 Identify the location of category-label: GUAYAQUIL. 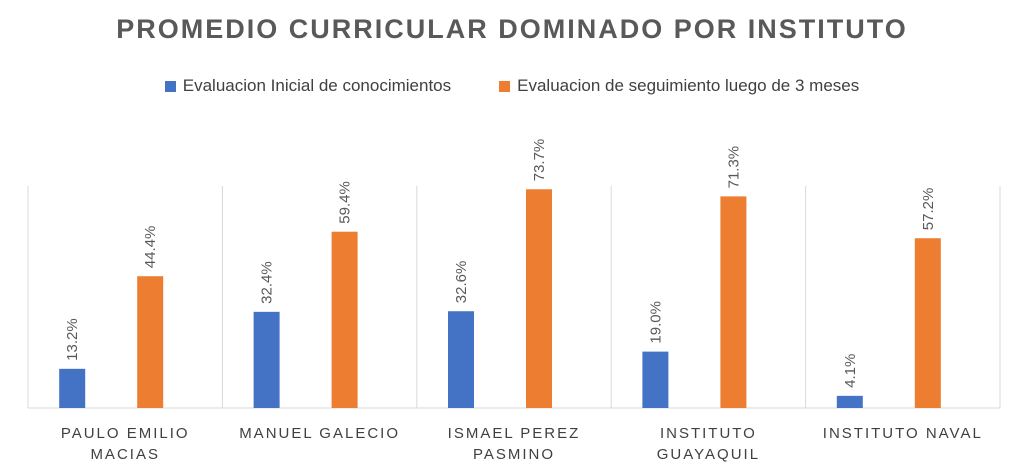
(708, 454).